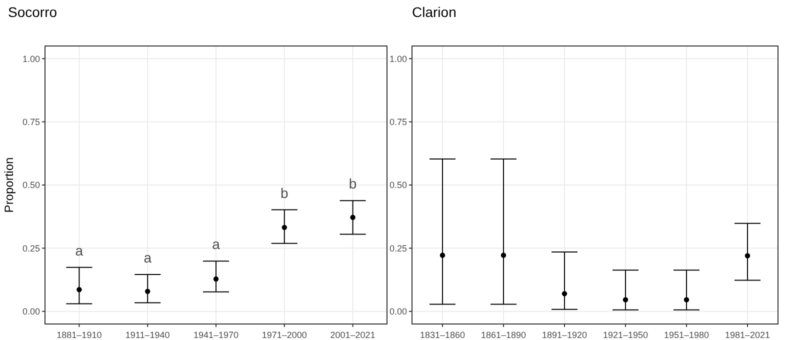  I want to click on x-tick-label: 1831–1860, so click(443, 335).